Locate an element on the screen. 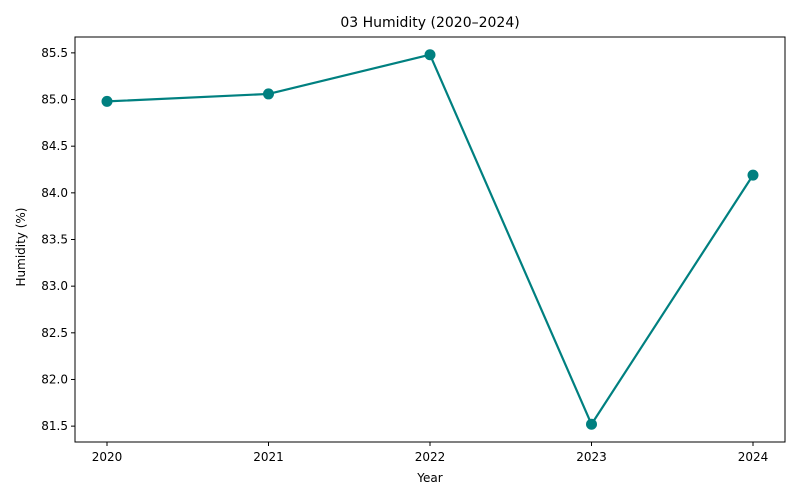  y-tick-label: 85.0 is located at coordinates (54, 100).